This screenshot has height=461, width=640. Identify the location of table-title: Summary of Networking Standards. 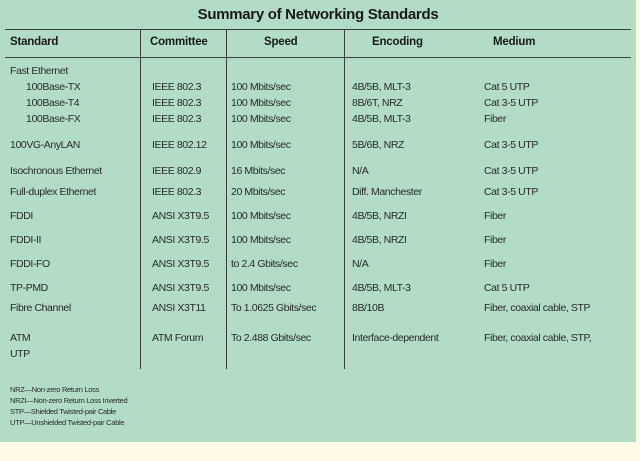
(318, 14).